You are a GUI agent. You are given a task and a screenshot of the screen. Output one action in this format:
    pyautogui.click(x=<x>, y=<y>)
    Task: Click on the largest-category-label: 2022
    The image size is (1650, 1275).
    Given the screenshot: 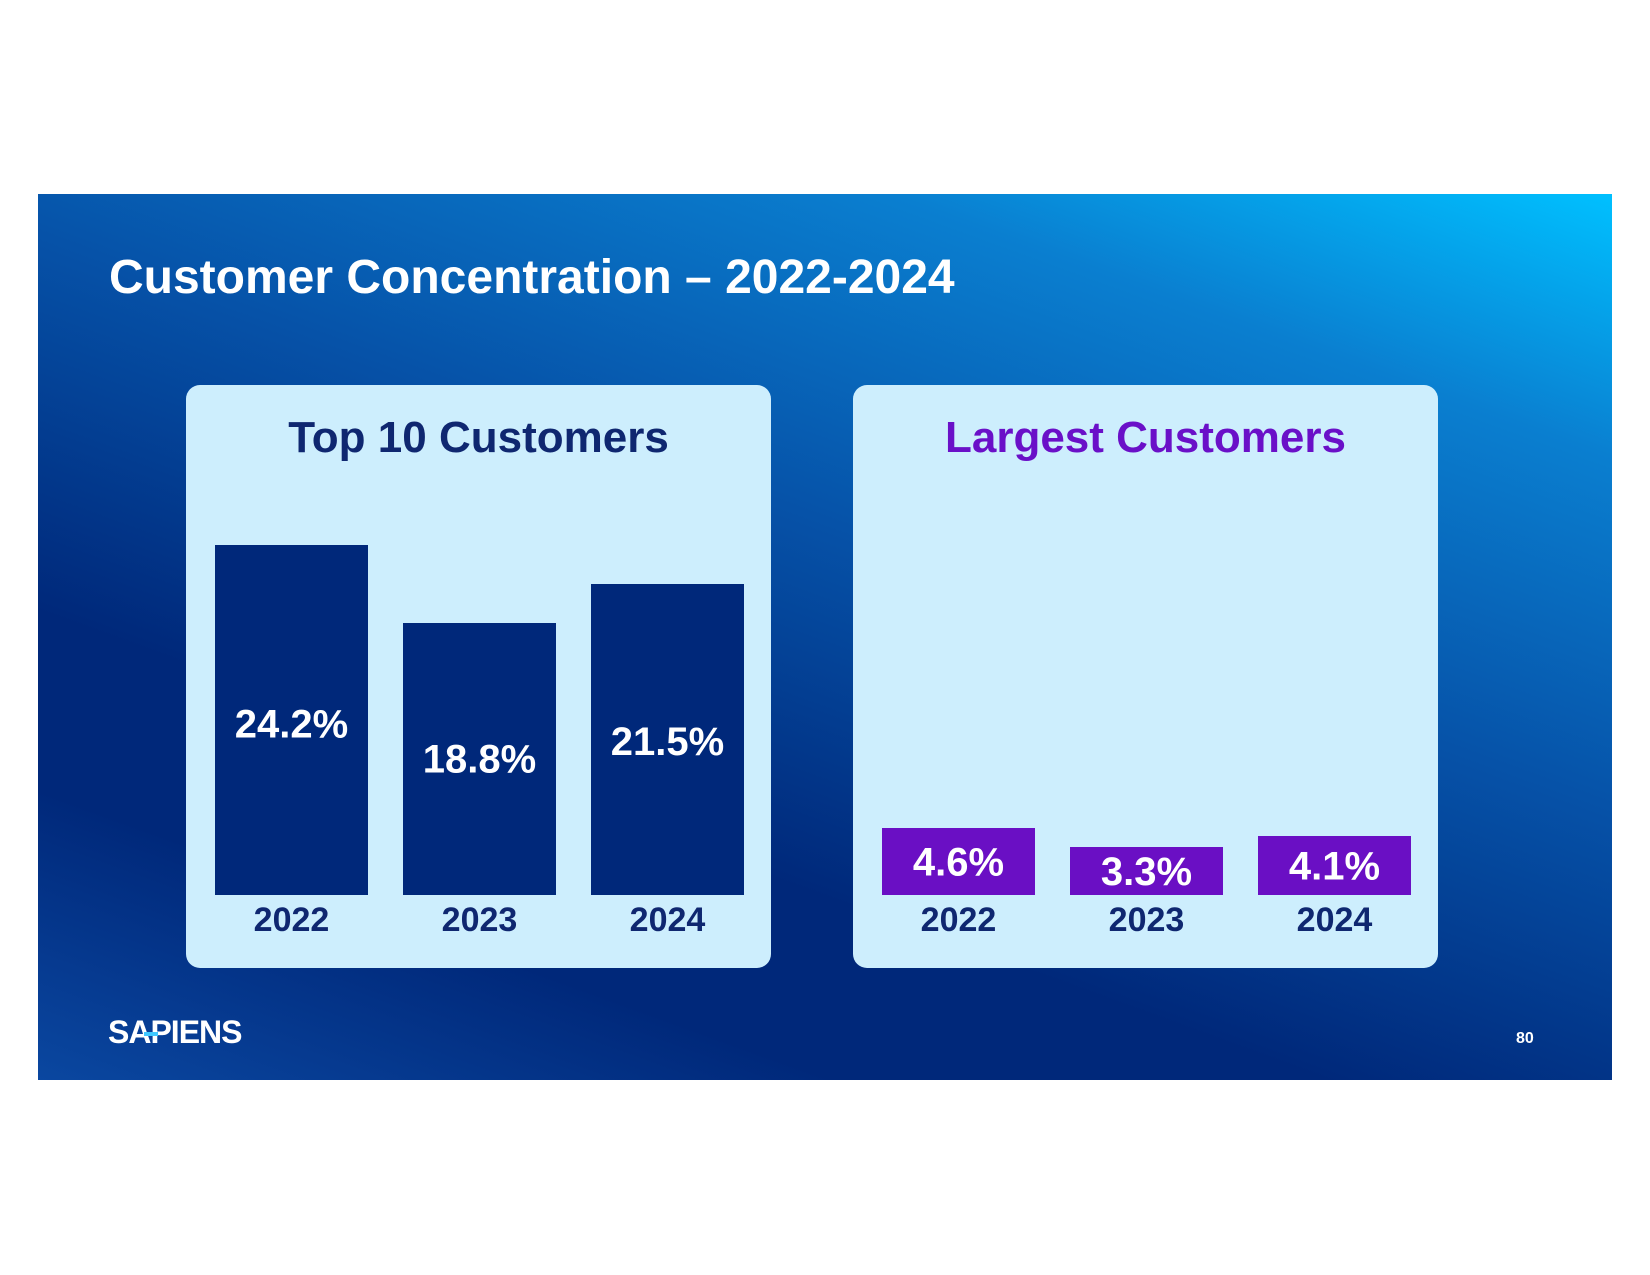 What is the action you would take?
    pyautogui.click(x=959, y=920)
    